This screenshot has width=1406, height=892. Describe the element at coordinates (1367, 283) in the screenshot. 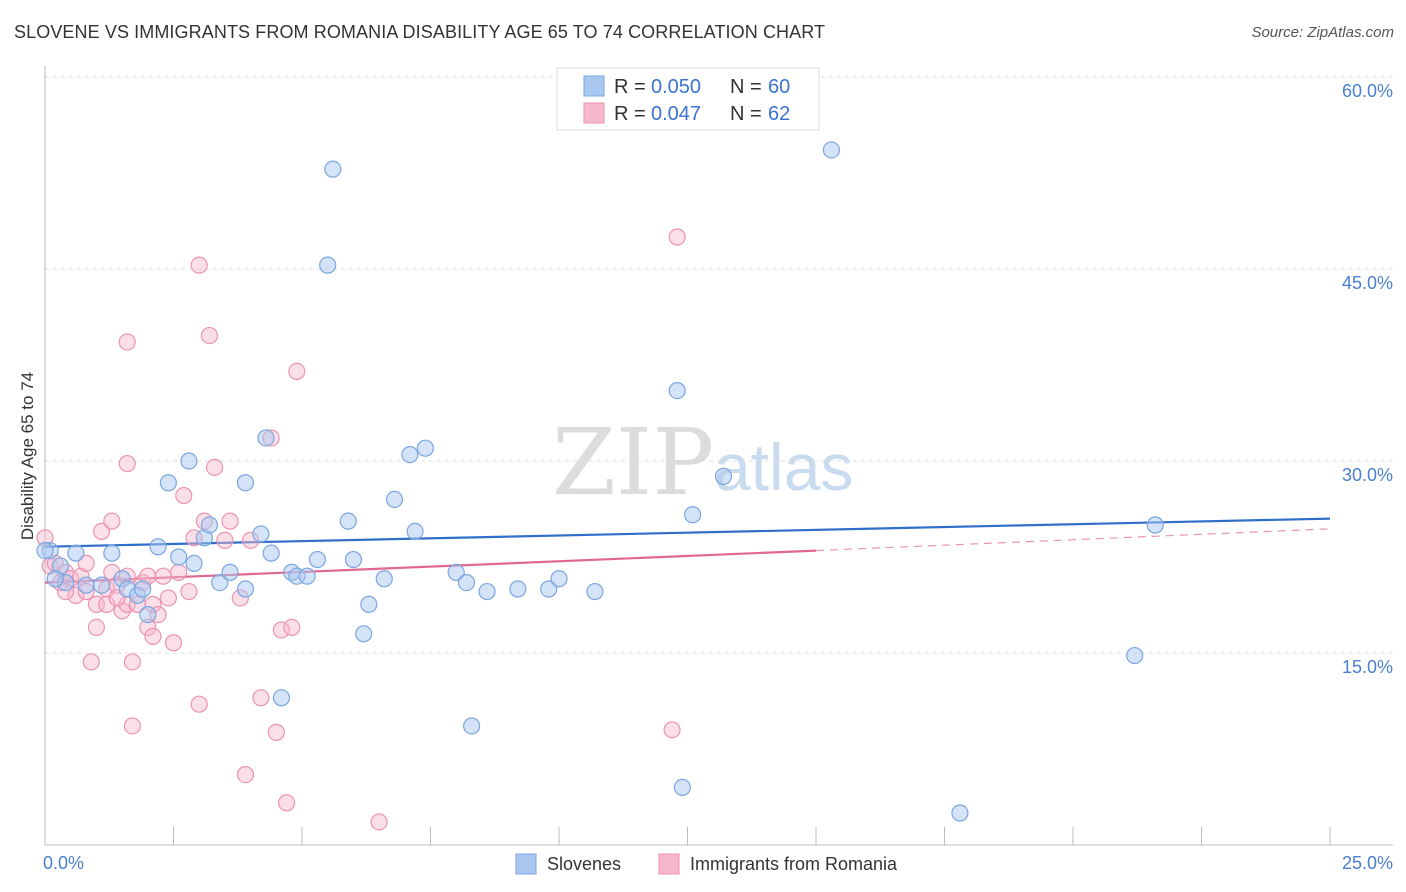

I see `y-tick-label-45: 45.0%` at that location.